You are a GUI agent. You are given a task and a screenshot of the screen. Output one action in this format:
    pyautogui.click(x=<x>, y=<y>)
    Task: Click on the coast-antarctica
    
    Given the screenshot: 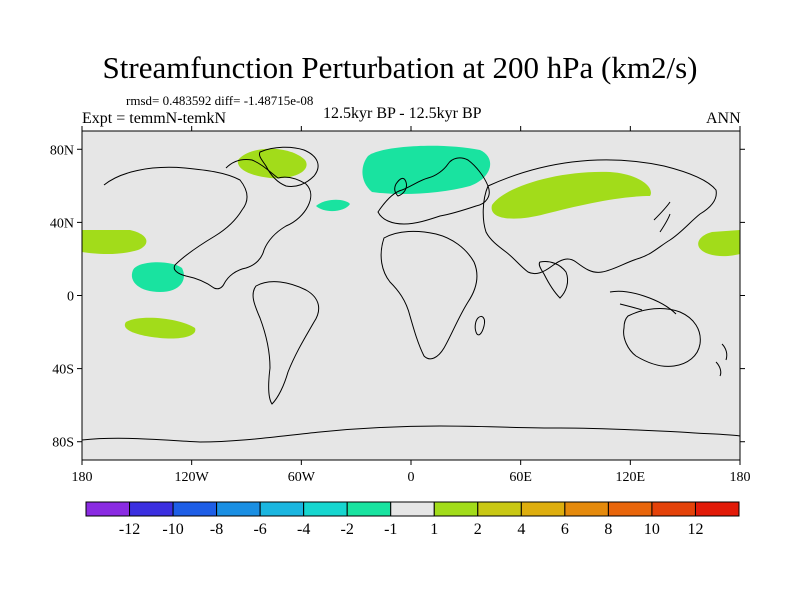 What is the action you would take?
    pyautogui.click(x=411, y=434)
    